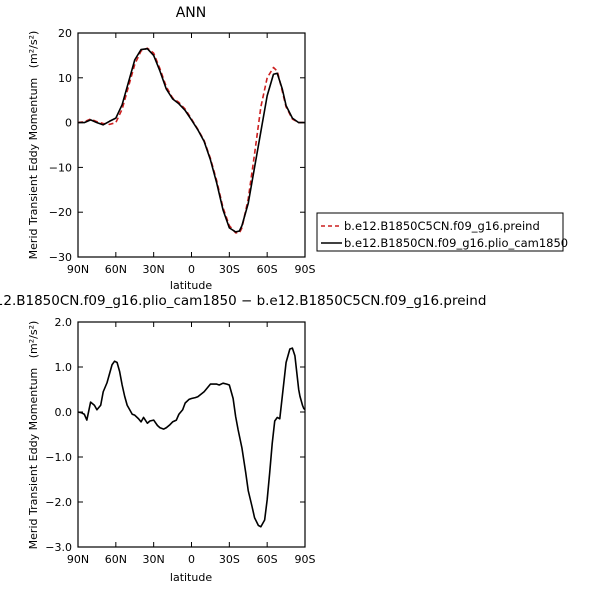 The width and height of the screenshot is (591, 590). I want to click on bottom-y-axis-label-group: Merid Transient Eddy Momentum (m²/s²), so click(33, 435).